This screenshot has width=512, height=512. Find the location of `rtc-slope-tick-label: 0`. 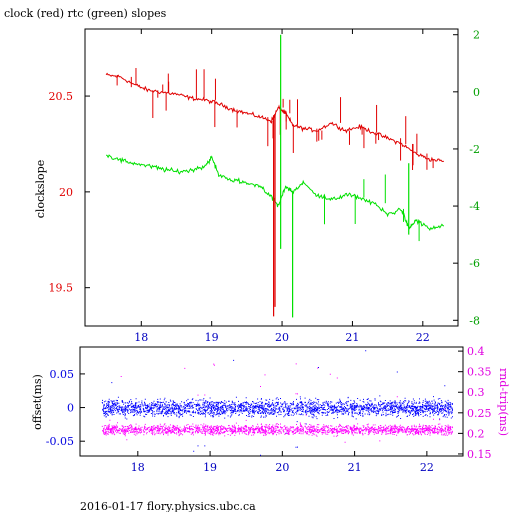

rtc-slope-tick-label: 0 is located at coordinates (476, 92).